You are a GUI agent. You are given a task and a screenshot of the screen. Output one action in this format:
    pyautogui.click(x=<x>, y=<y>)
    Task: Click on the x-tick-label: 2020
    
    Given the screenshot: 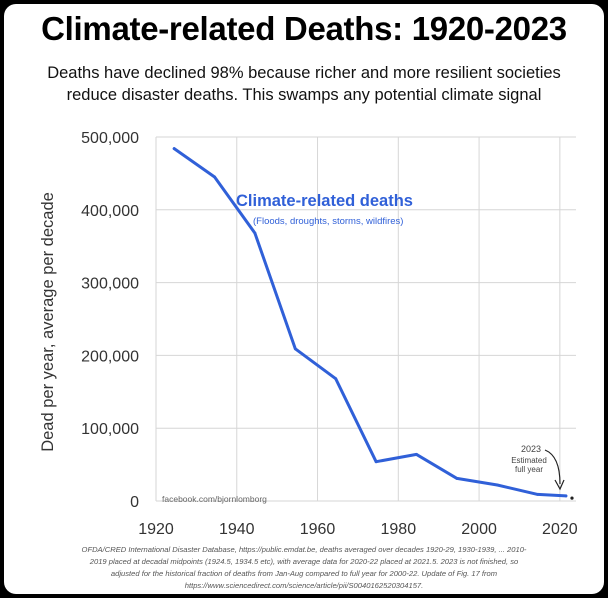 What is the action you would take?
    pyautogui.click(x=560, y=529)
    